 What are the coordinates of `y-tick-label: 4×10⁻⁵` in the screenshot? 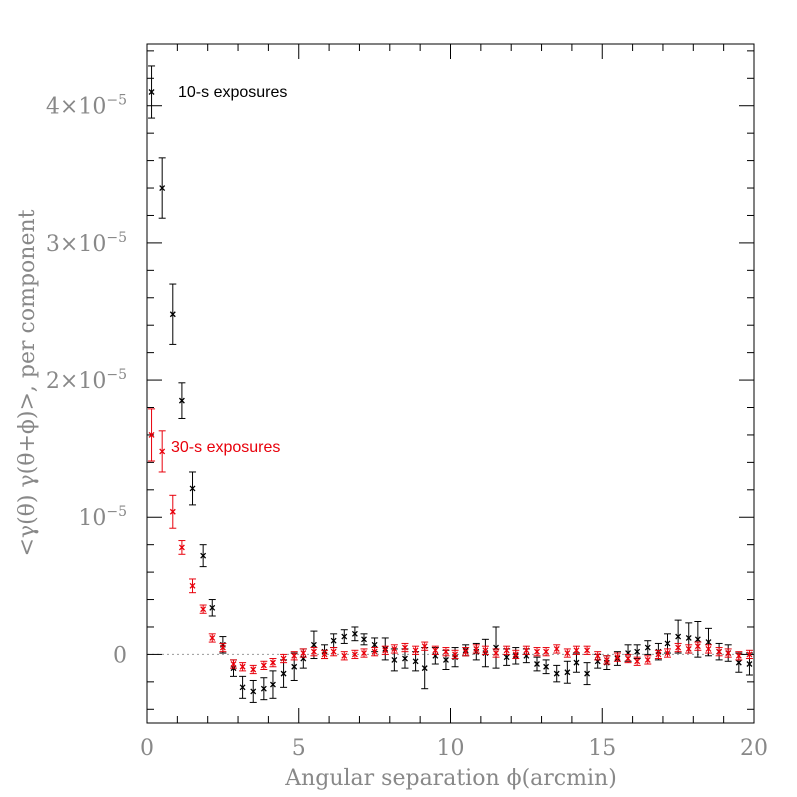 It's located at (86, 106).